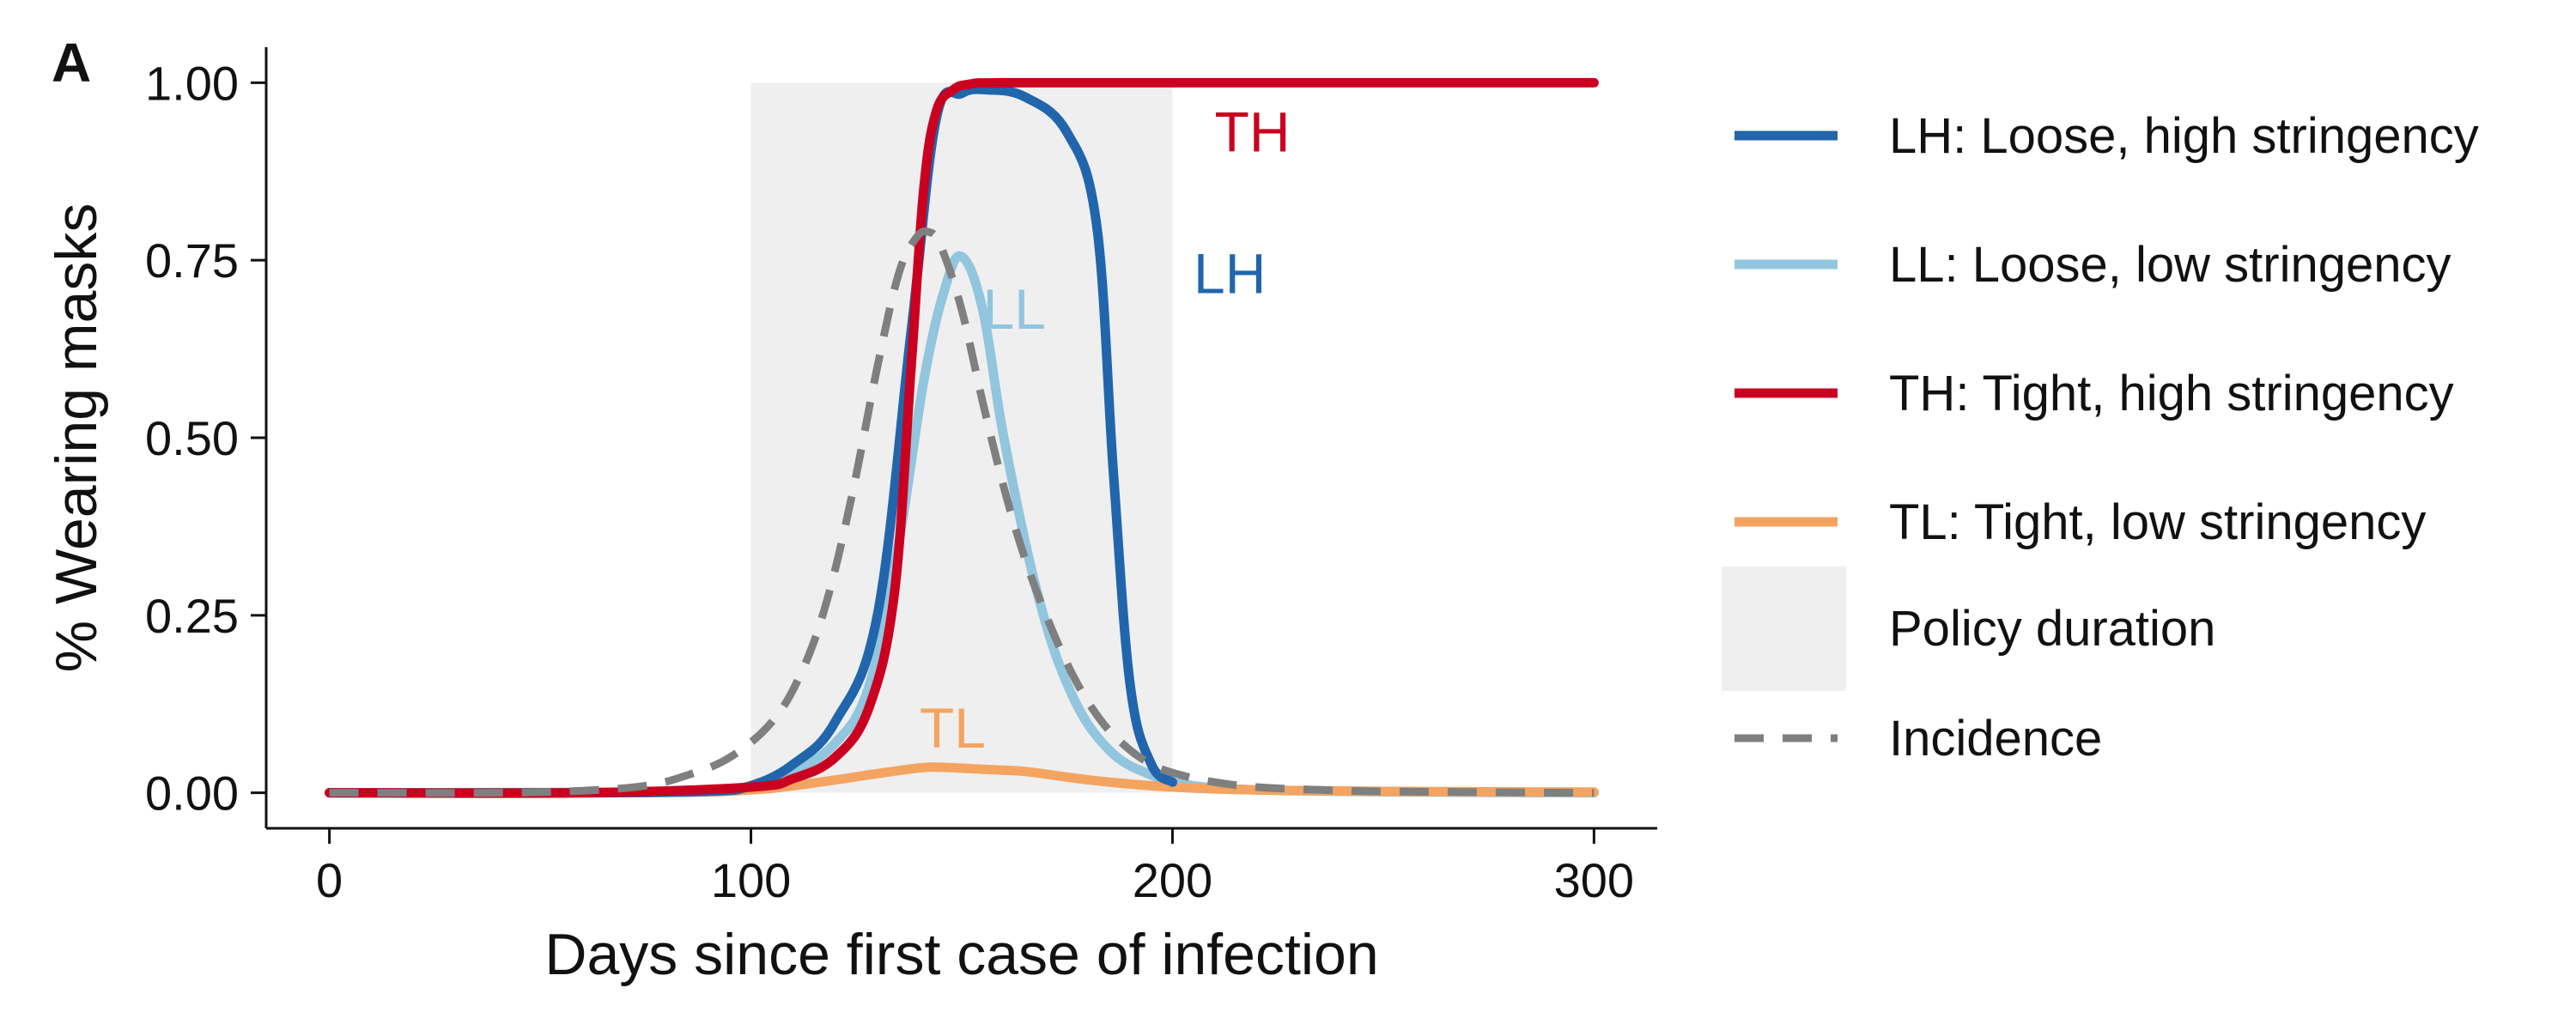  I want to click on legend-label: Incidence, so click(1996, 738).